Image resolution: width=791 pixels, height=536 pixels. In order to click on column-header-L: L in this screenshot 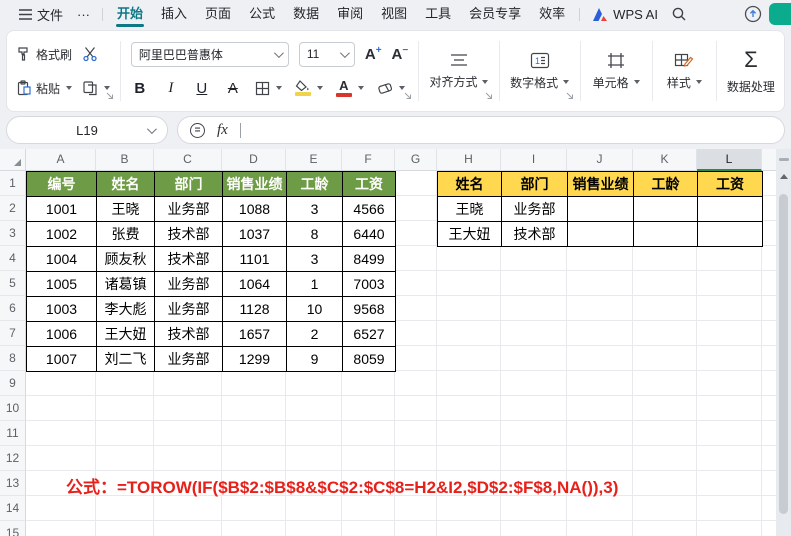, I will do `click(729, 160)`.